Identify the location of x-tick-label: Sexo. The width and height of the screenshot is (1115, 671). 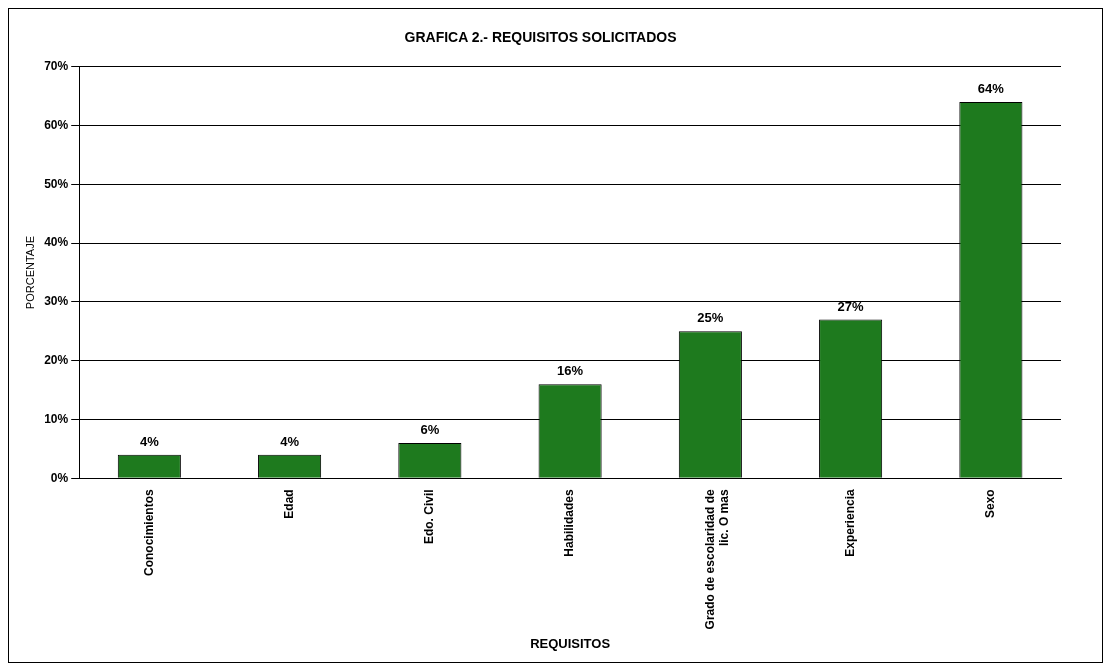
(990, 504).